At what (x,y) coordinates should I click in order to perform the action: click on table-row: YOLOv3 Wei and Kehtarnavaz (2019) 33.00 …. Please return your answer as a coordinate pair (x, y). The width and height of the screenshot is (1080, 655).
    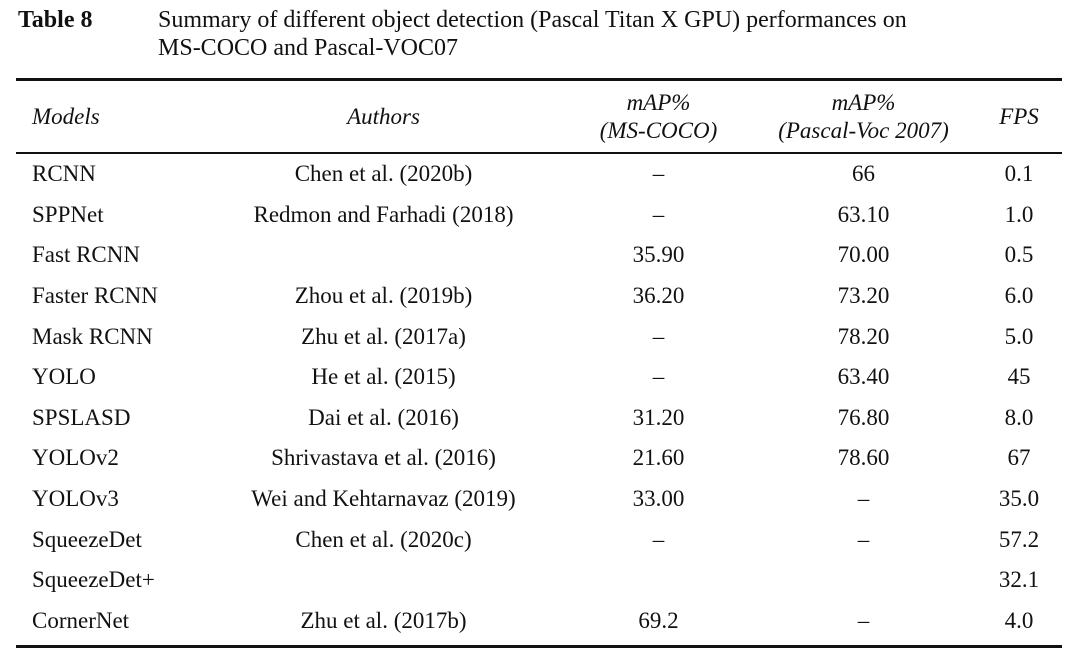
    Looking at the image, I should click on (539, 499).